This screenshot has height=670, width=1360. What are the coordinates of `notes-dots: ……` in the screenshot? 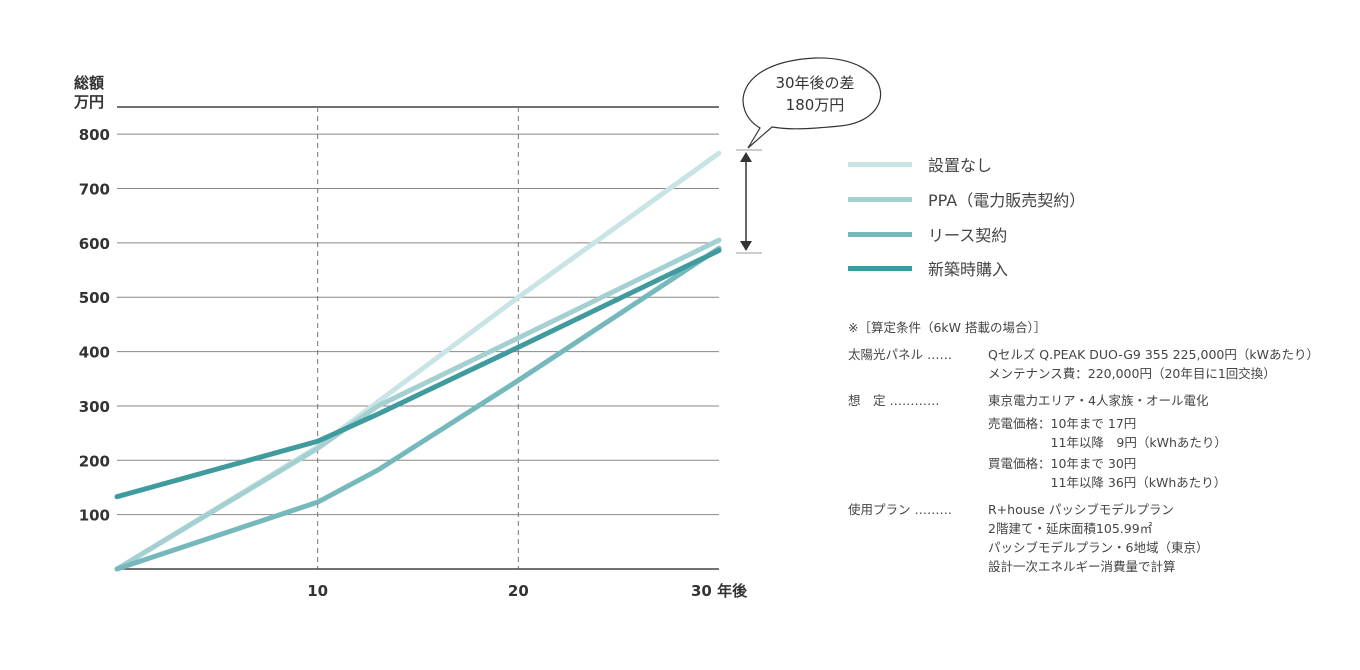 It's located at (939, 354).